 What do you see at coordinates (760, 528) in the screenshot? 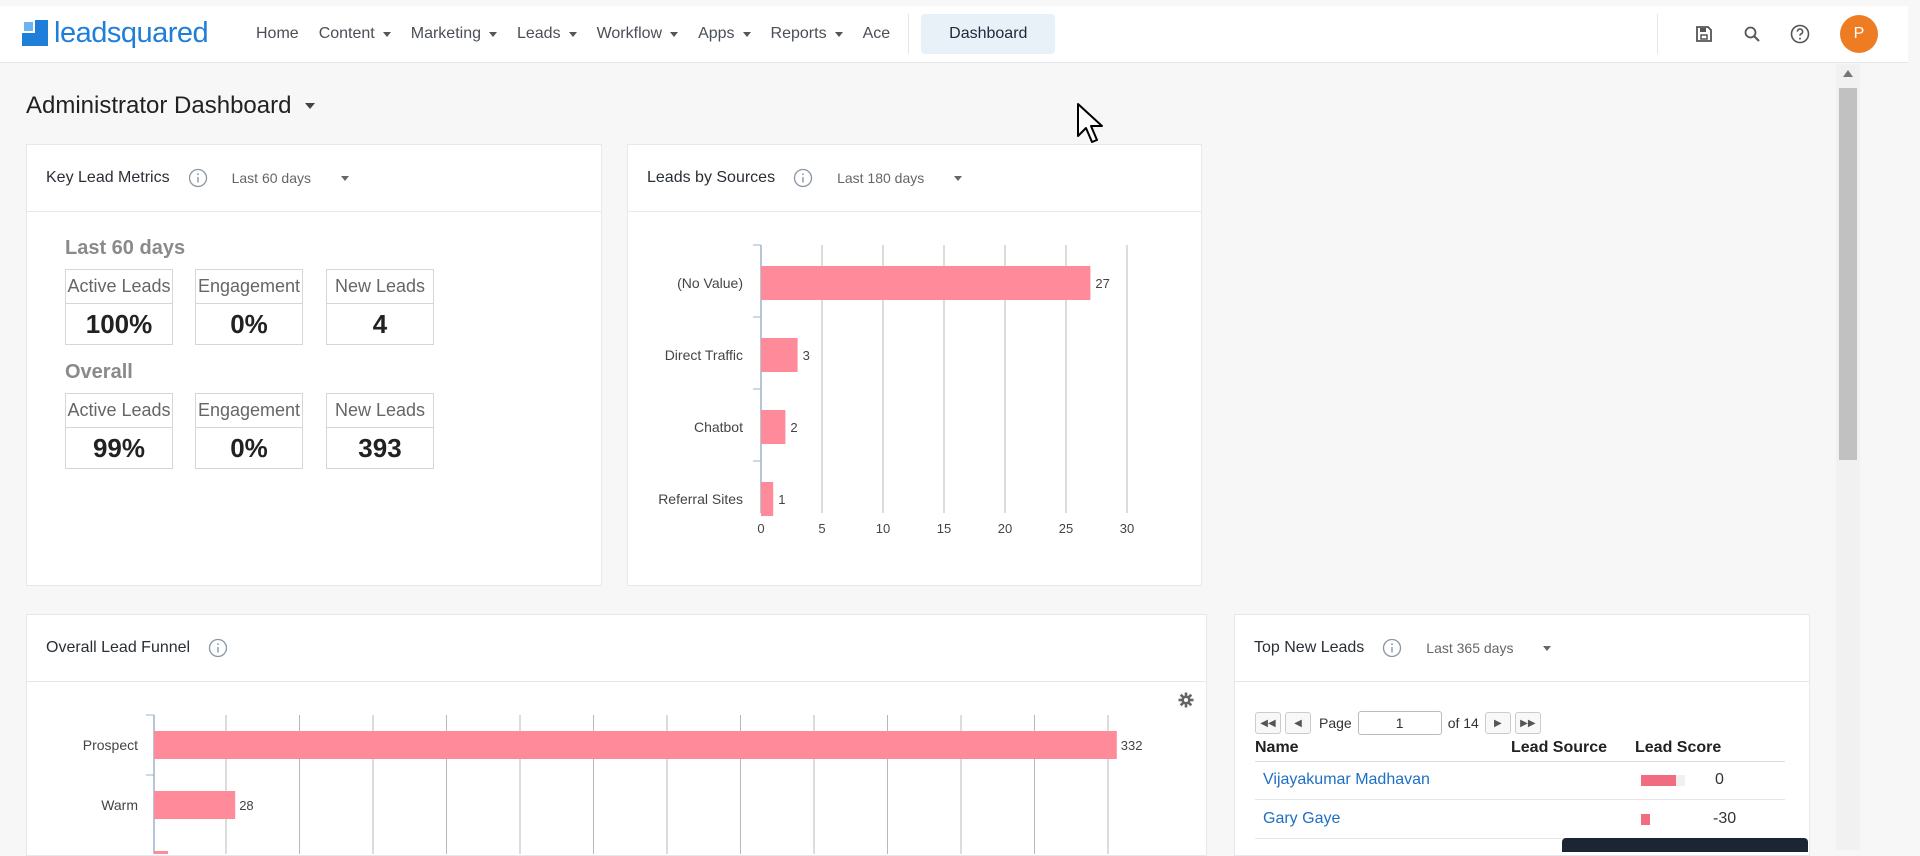
I see `x-tick-label: 0` at bounding box center [760, 528].